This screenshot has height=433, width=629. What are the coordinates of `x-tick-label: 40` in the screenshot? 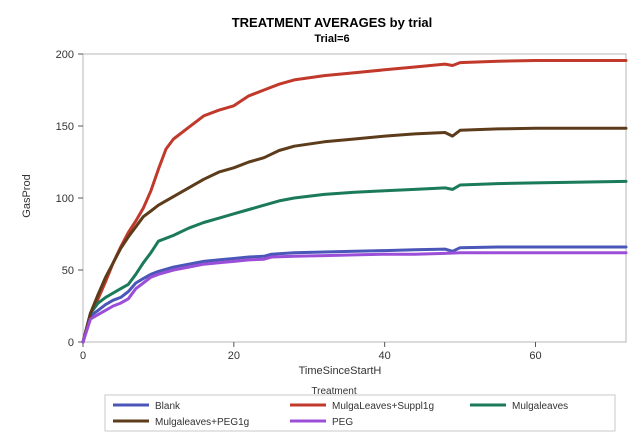 It's located at (385, 356).